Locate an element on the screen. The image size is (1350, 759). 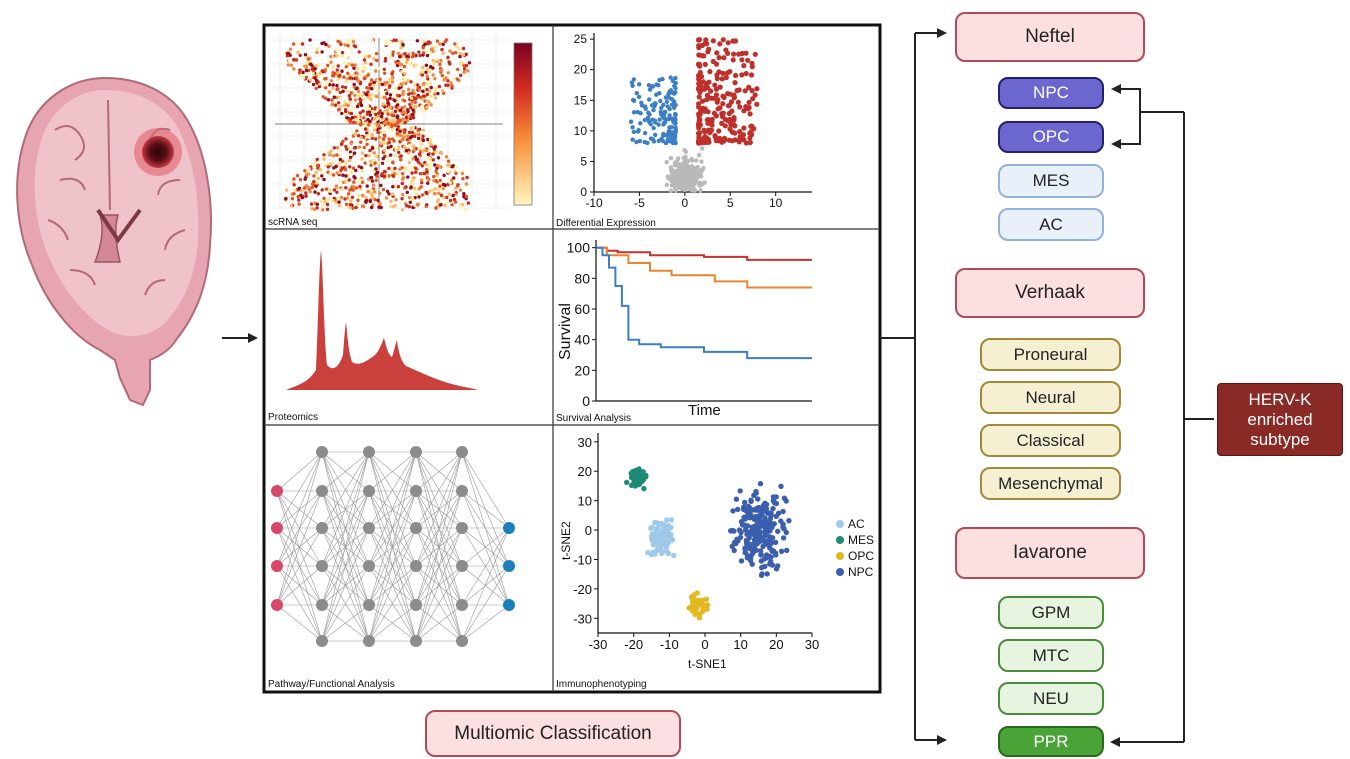
neftel-box: Neftel is located at coordinates (1050, 37).